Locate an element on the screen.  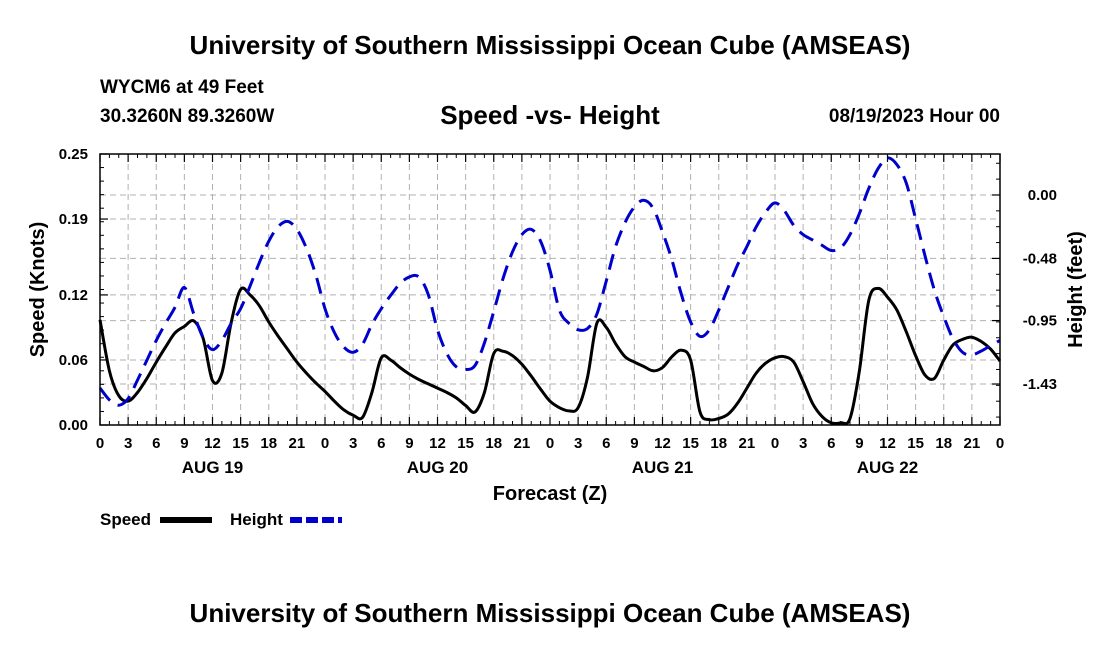
station-name: WYCM6 at 49 Feet is located at coordinates (182, 87).